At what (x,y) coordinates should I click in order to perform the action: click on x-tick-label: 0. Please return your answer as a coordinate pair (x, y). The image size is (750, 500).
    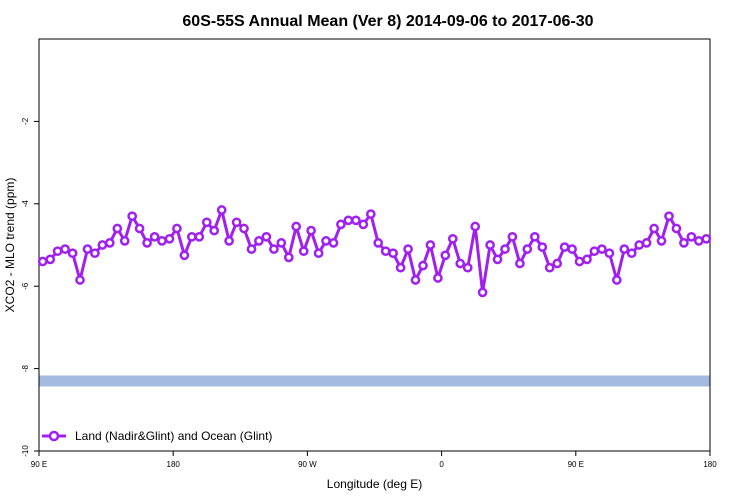
    Looking at the image, I should click on (441, 464).